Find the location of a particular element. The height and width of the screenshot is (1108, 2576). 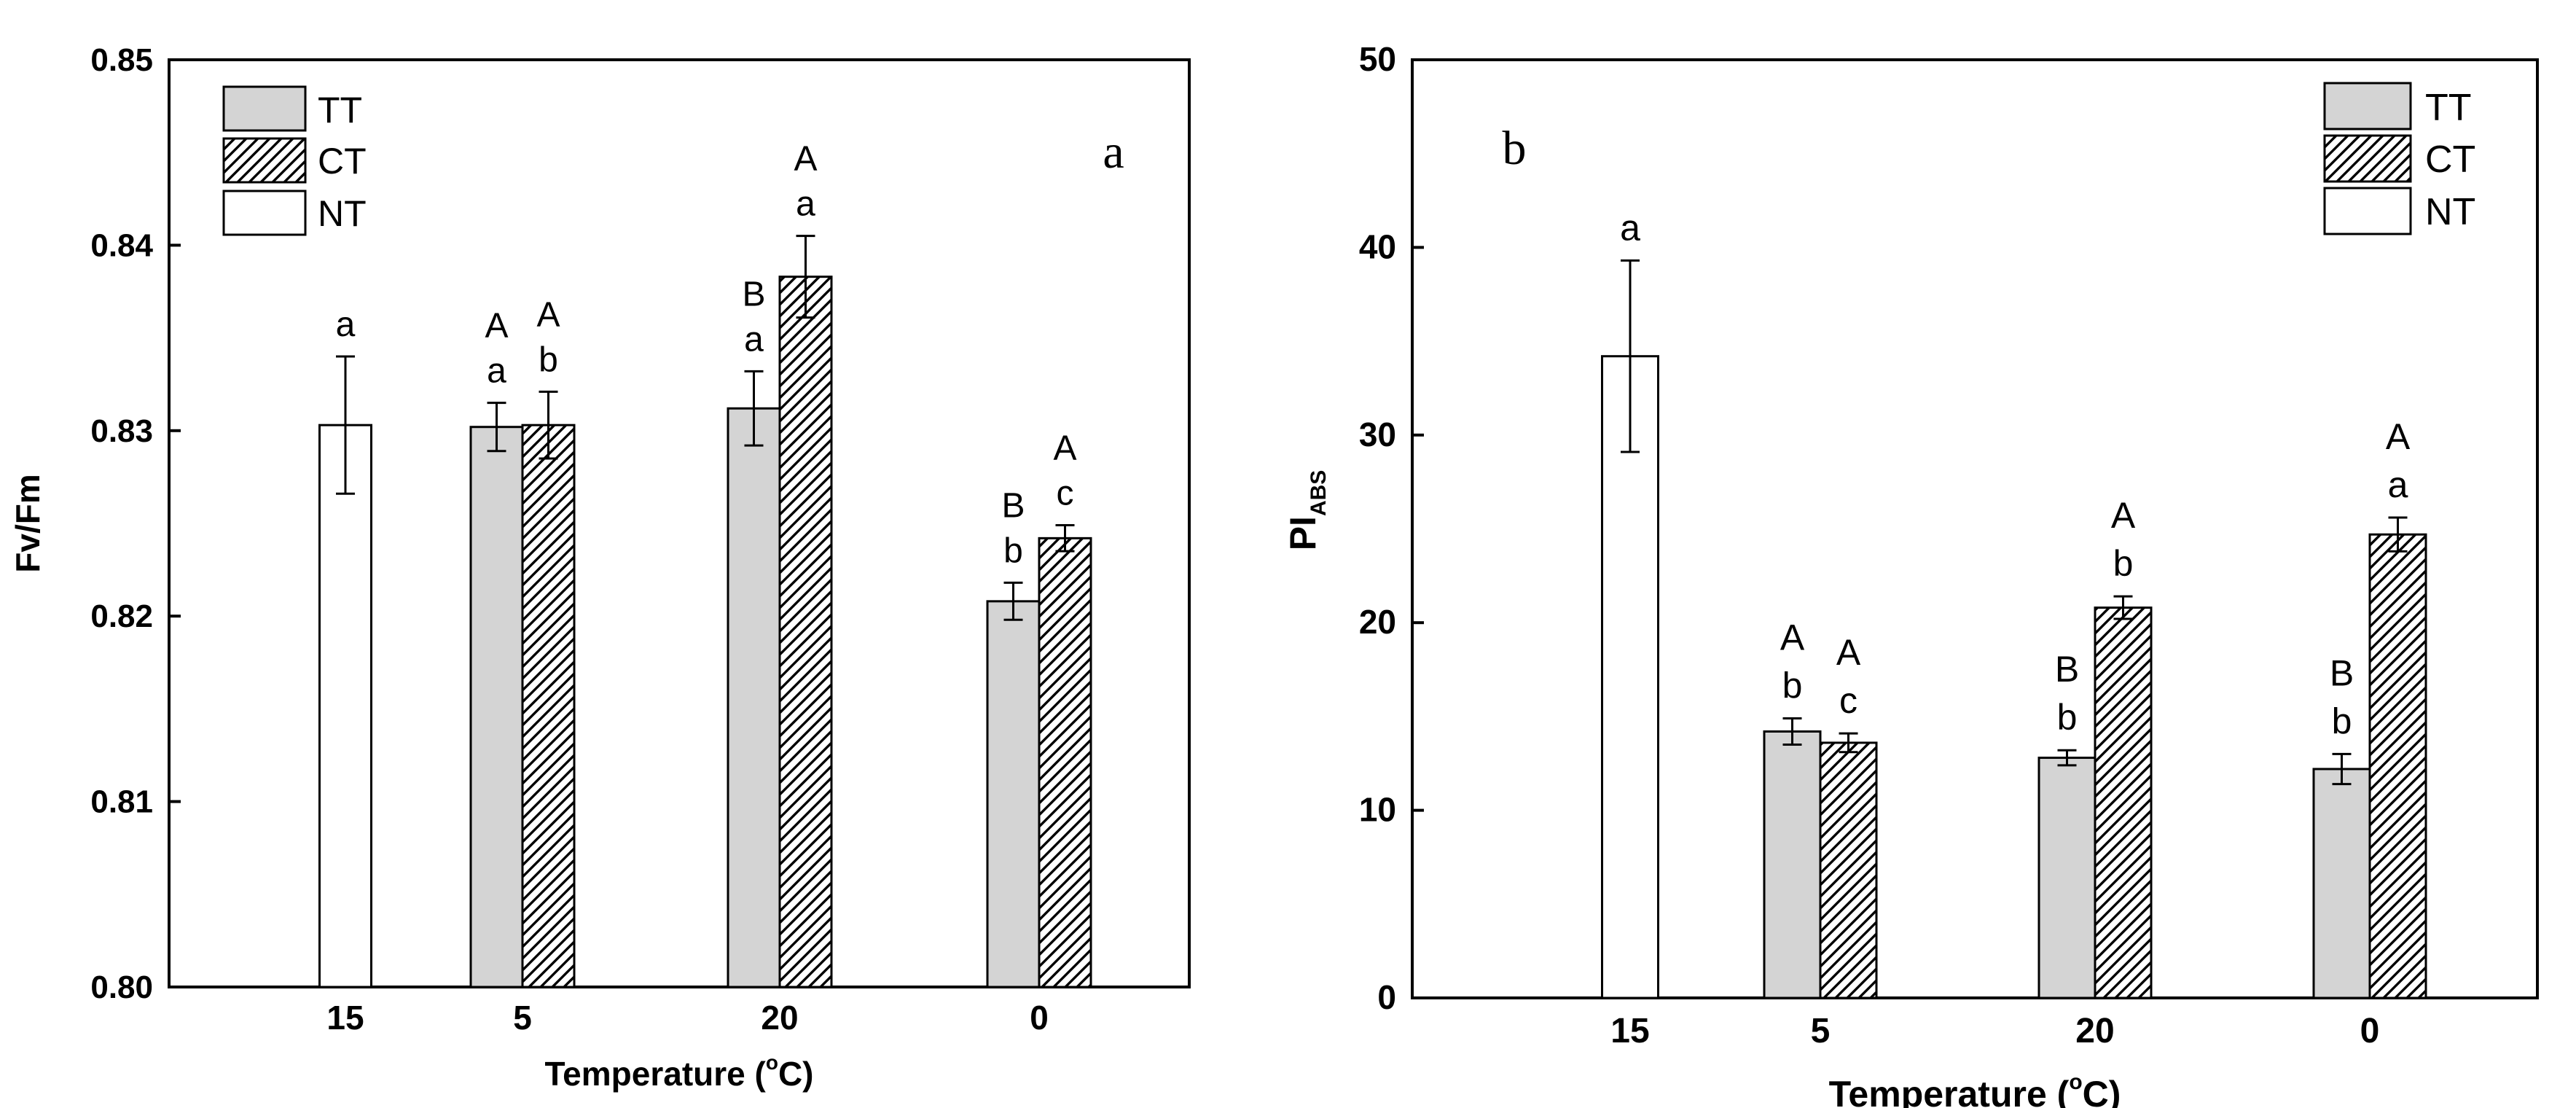

x-tick-label-b: 0 is located at coordinates (2370, 1031).